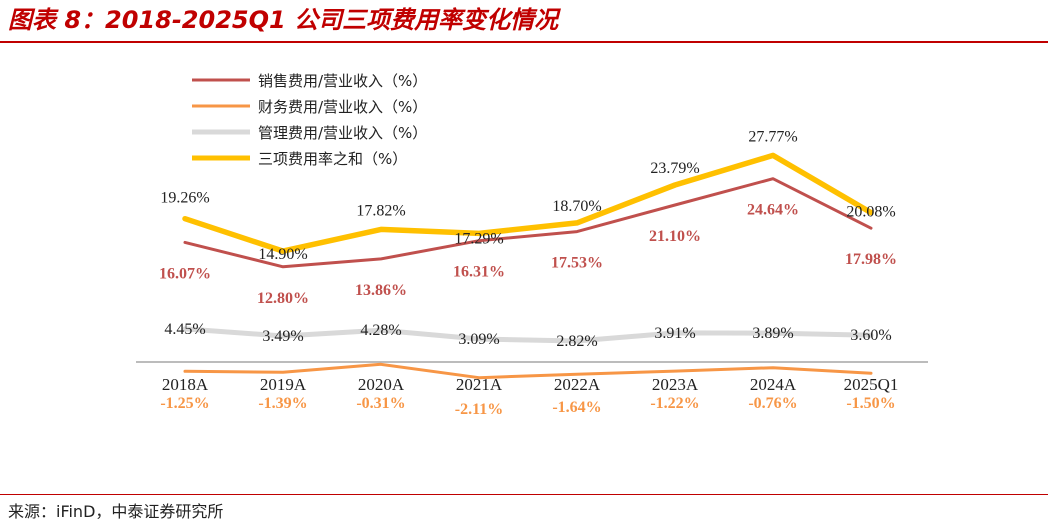 The width and height of the screenshot is (1048, 524). Describe the element at coordinates (381, 384) in the screenshot. I see `x-tick-label-2: 2020A` at that location.